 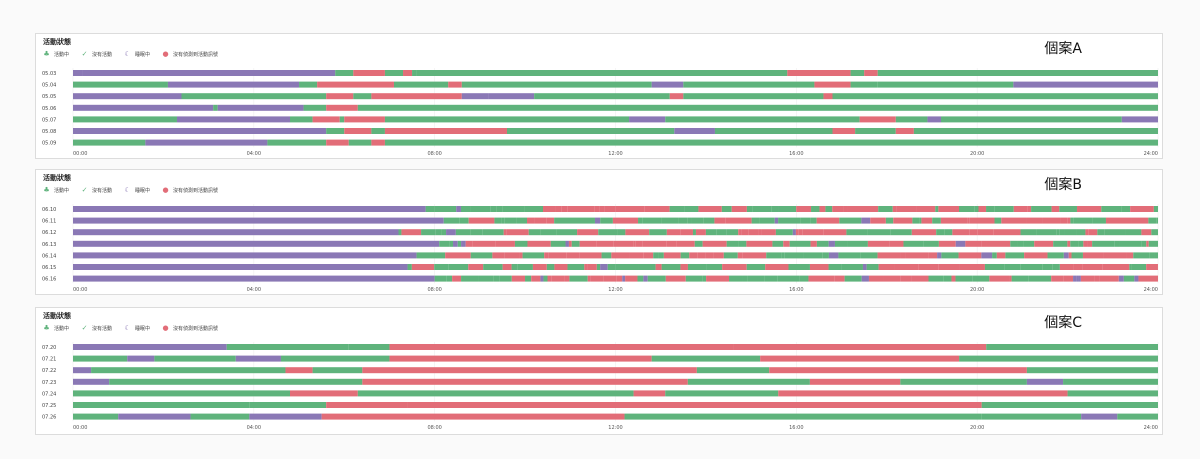 What do you see at coordinates (143, 191) in the screenshot?
I see `legend-label: 睡眠中` at bounding box center [143, 191].